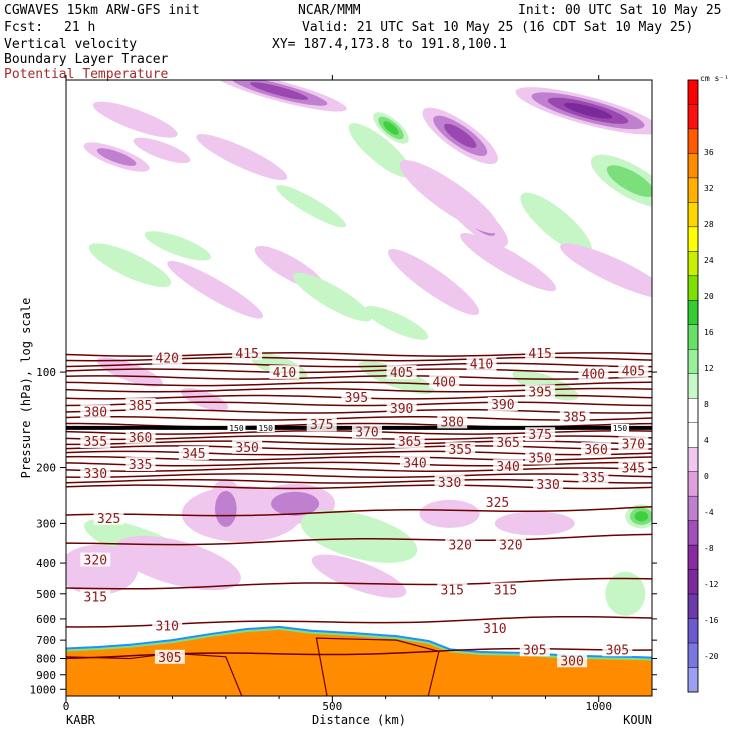 Image resolution: width=740 pixels, height=744 pixels. I want to click on colorbar-label: -4, so click(709, 512).